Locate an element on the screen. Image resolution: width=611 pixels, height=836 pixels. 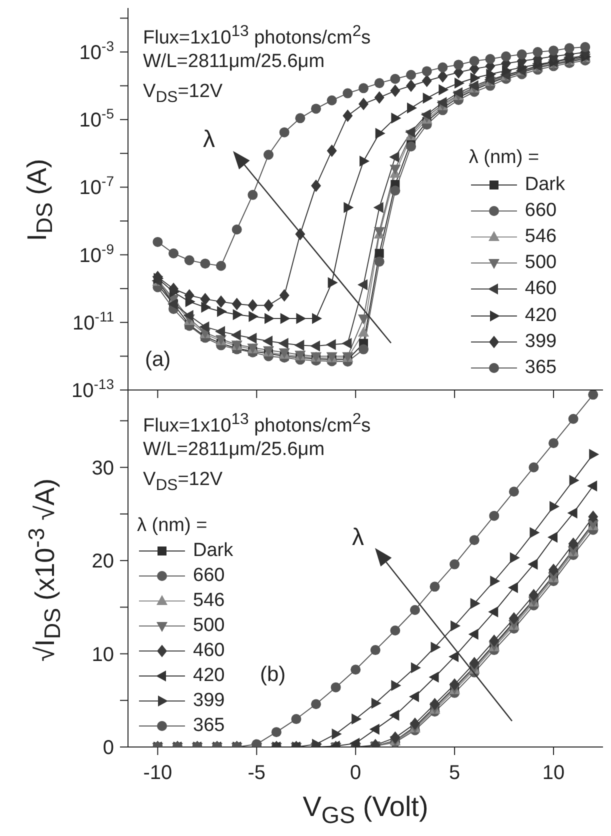
y-tick-label: 10$^{-3}$ is located at coordinates (96, 51).